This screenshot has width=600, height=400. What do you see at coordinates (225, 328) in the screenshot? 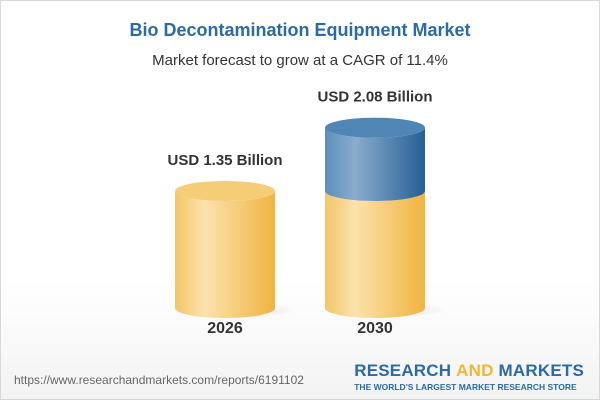
I see `category-label: 2026` at bounding box center [225, 328].